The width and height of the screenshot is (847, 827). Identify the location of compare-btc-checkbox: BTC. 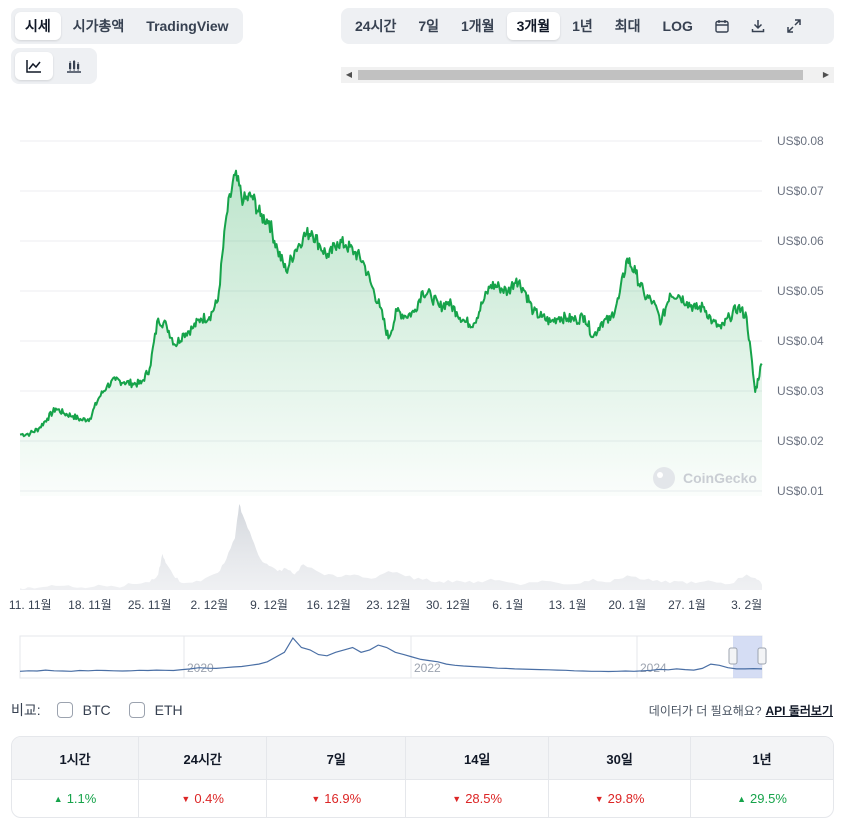
(83, 710).